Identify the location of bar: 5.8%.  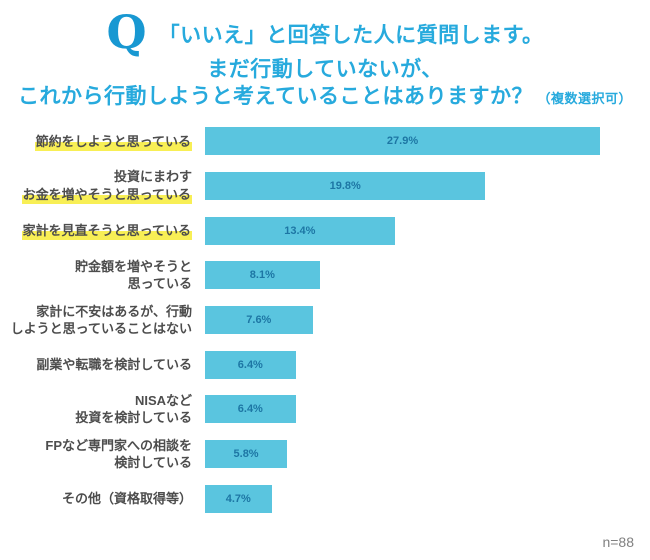
(246, 454).